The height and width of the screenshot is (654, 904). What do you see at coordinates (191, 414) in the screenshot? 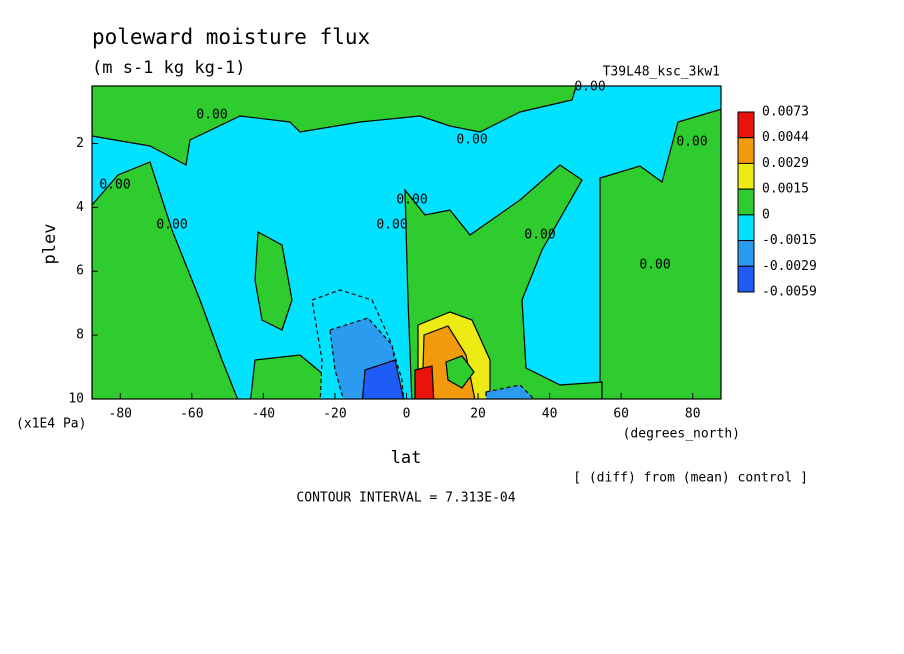
I see `x-tick-label: -60` at bounding box center [191, 414].